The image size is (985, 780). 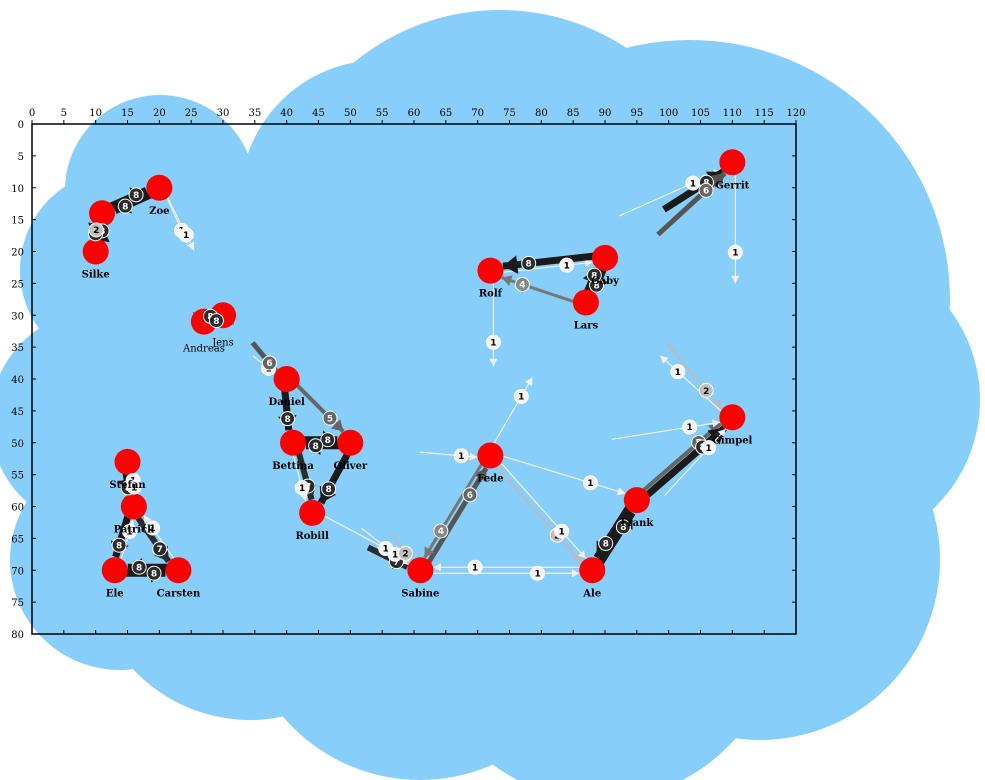 I want to click on edge-weight-label: 2, so click(x=706, y=392).